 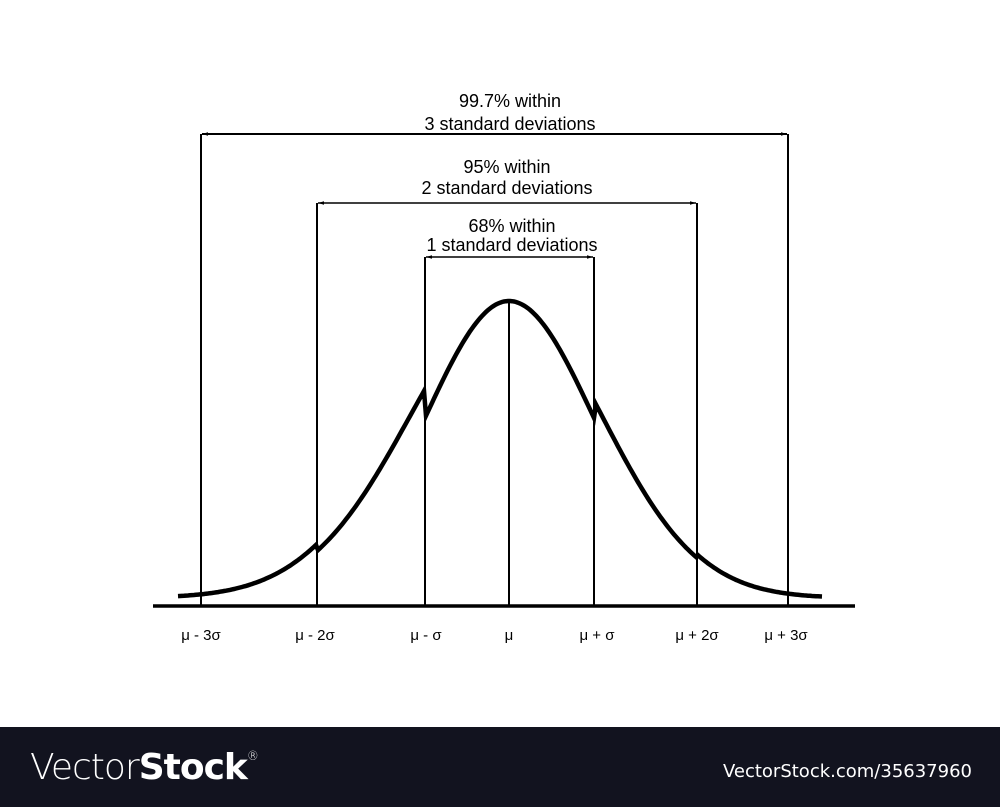 What do you see at coordinates (598, 635) in the screenshot?
I see `axis-label-mu-plus-sigma: μ + σ` at bounding box center [598, 635].